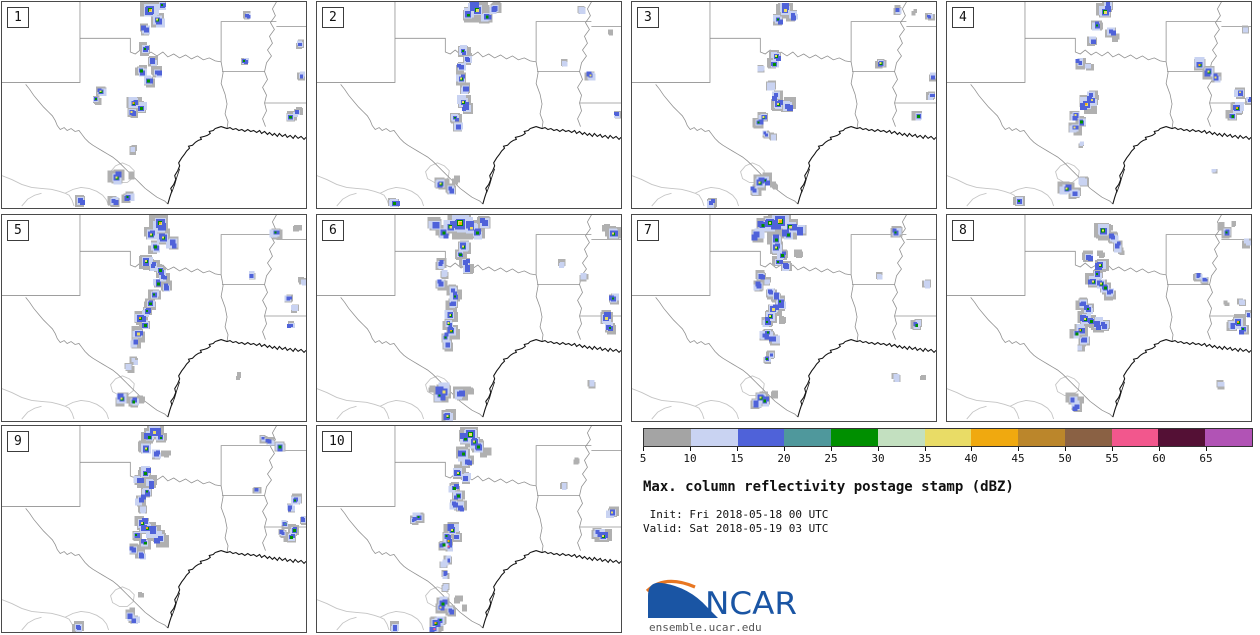  Describe the element at coordinates (524, 318) in the screenshot. I see `storm-cells` at that location.